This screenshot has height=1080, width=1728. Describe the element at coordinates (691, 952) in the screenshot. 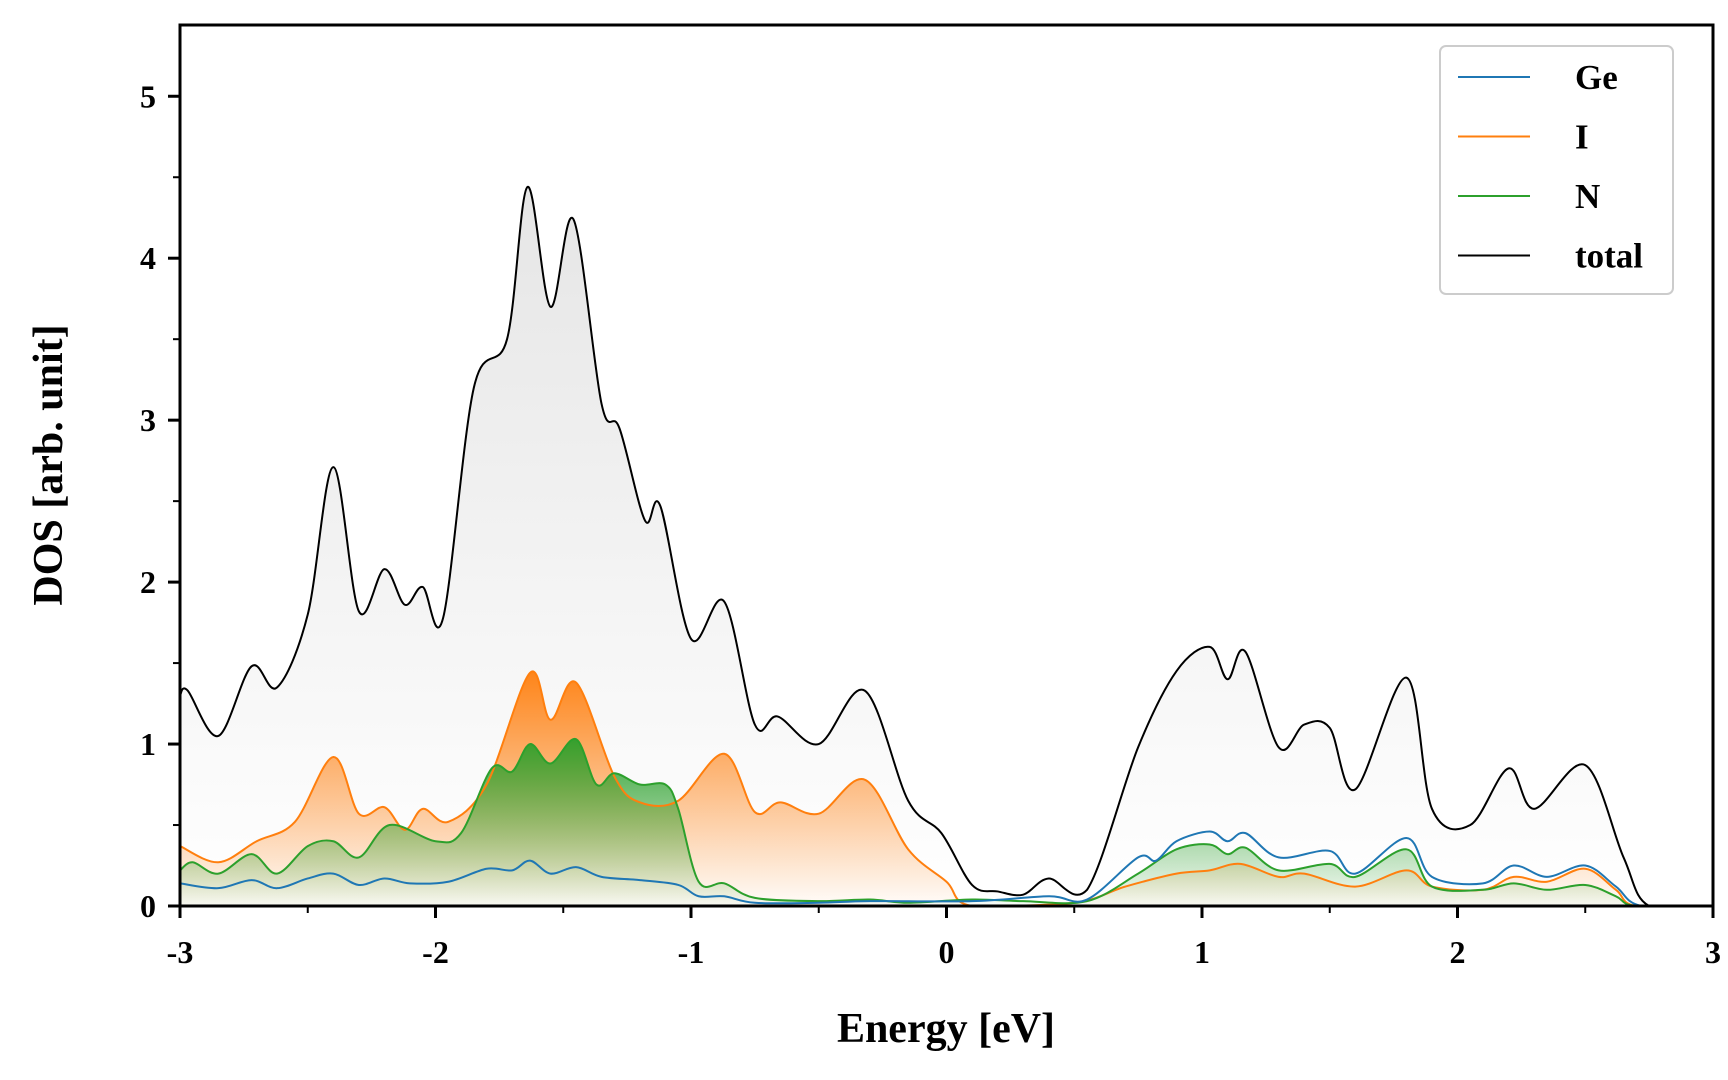

I see `x-tick-label: -1` at that location.